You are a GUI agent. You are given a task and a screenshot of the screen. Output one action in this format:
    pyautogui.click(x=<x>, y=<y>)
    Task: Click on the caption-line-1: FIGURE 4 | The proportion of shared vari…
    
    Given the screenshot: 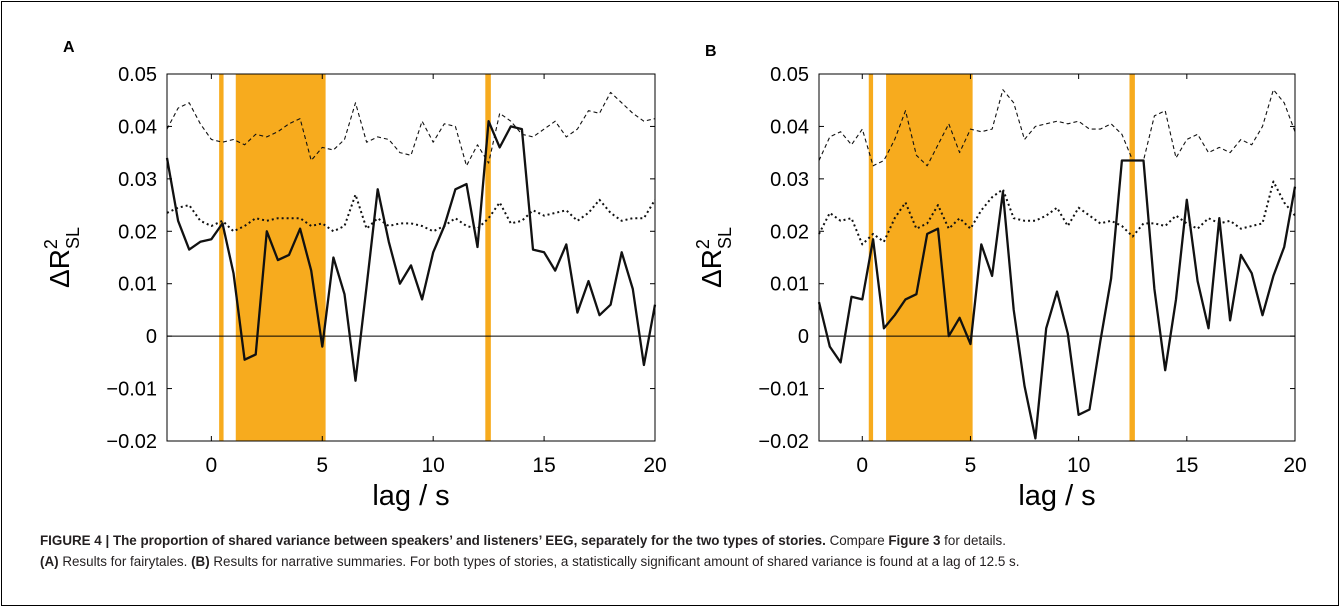 What is the action you would take?
    pyautogui.click(x=671, y=540)
    